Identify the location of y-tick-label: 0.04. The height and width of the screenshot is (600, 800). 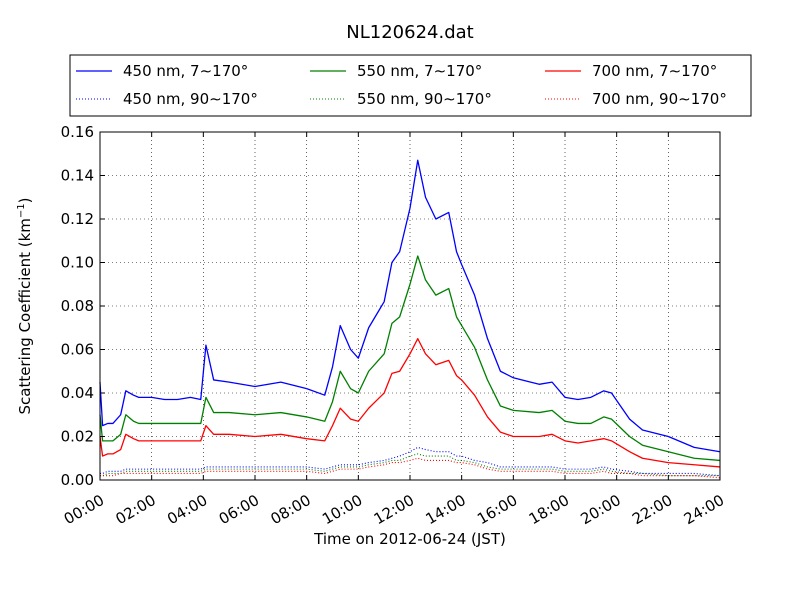
(77, 393).